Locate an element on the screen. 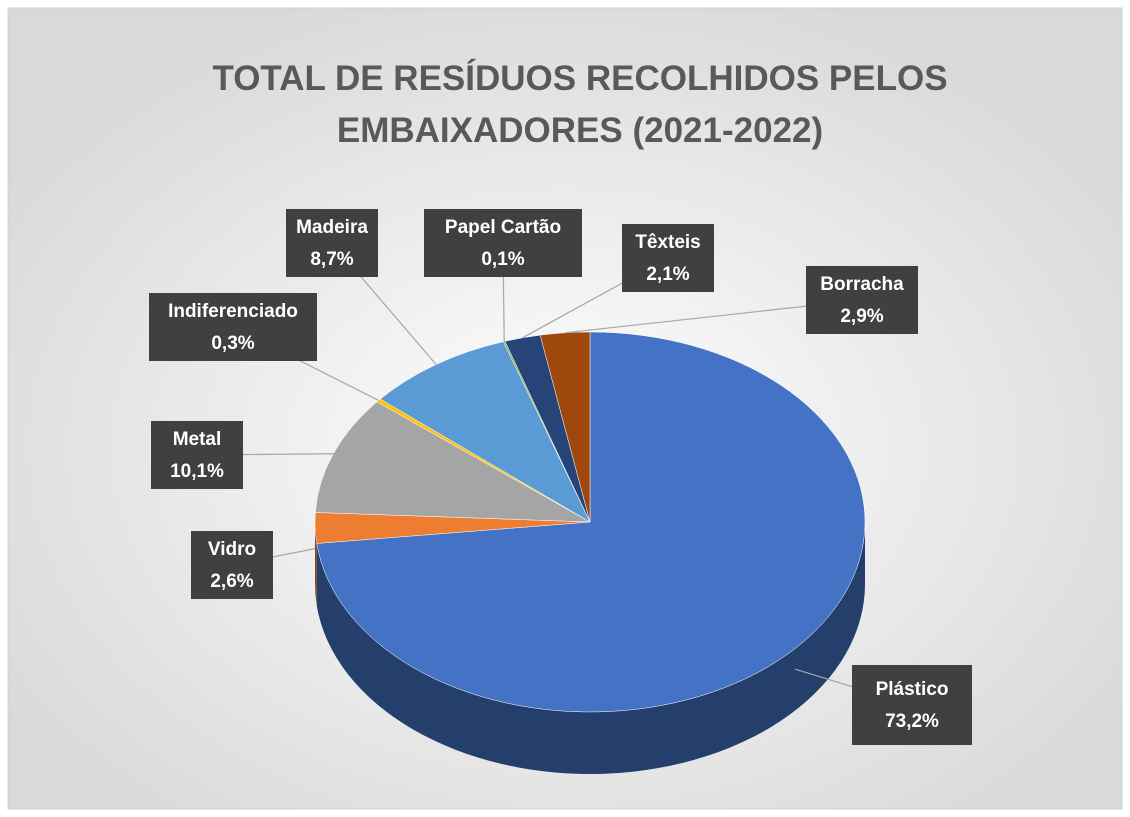 This screenshot has height=817, width=1130. data-label-value: 2,6% is located at coordinates (231, 581).